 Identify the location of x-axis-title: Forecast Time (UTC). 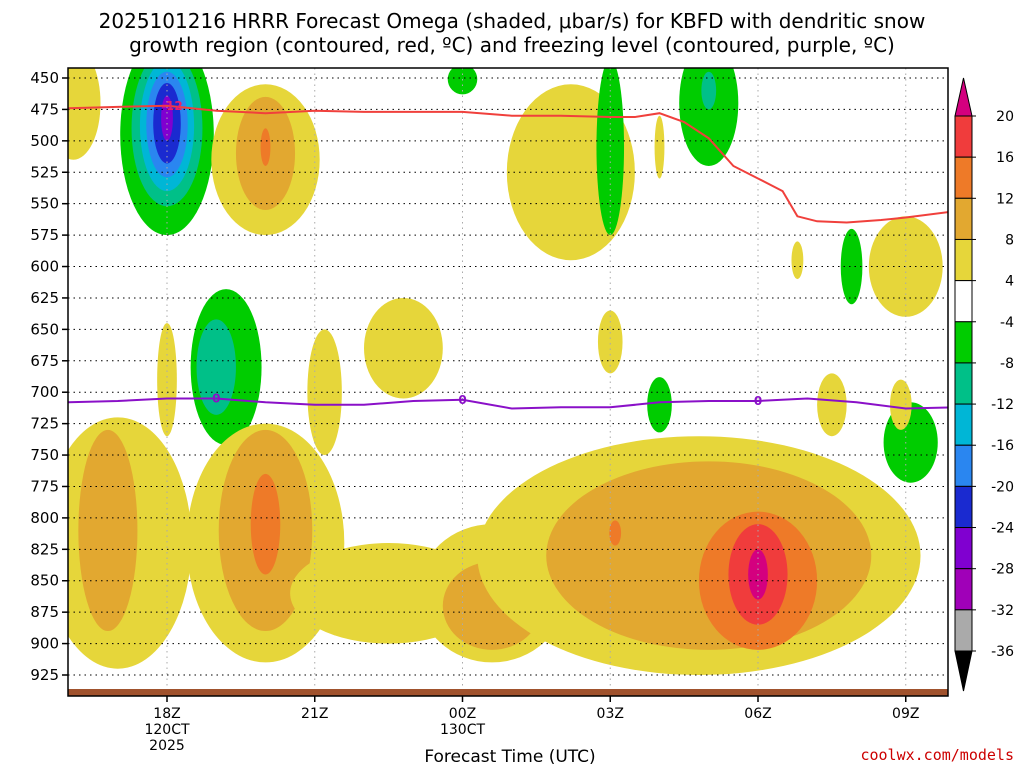
(509, 757).